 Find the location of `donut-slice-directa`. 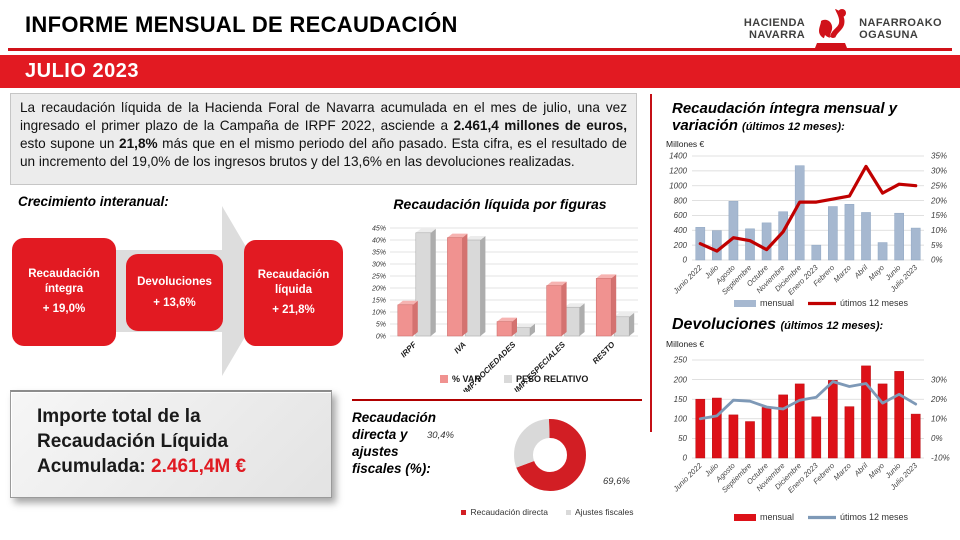

donut-slice-directa is located at coordinates (550, 455).